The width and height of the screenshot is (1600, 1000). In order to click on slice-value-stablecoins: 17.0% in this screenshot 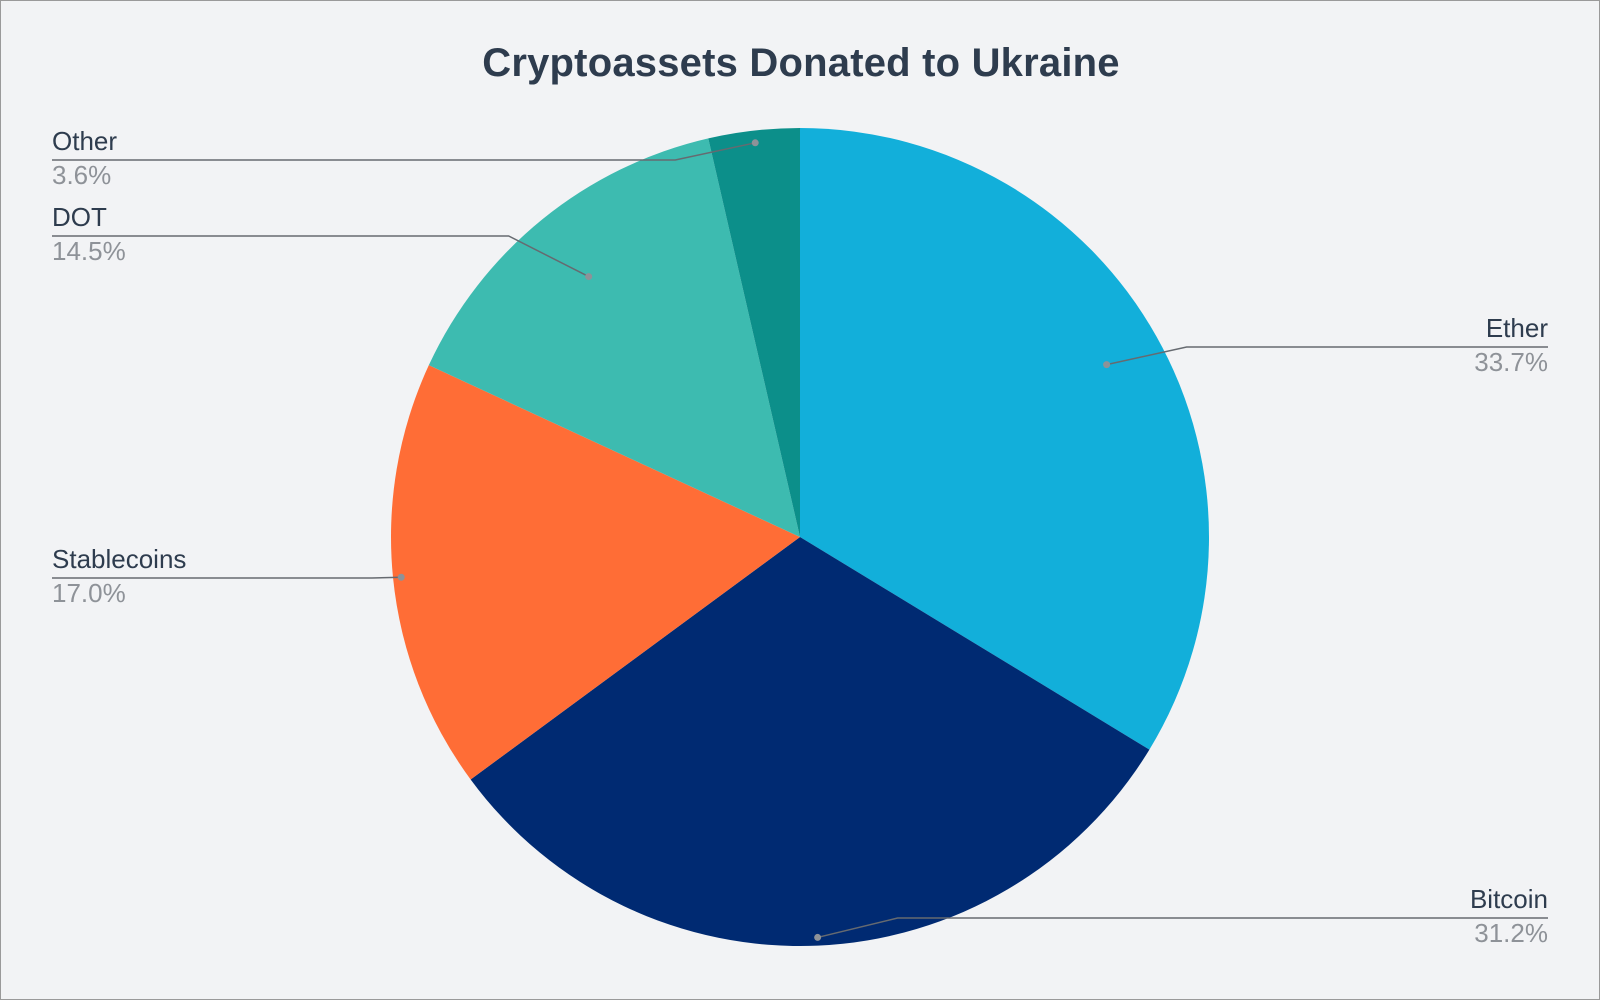, I will do `click(89, 593)`.